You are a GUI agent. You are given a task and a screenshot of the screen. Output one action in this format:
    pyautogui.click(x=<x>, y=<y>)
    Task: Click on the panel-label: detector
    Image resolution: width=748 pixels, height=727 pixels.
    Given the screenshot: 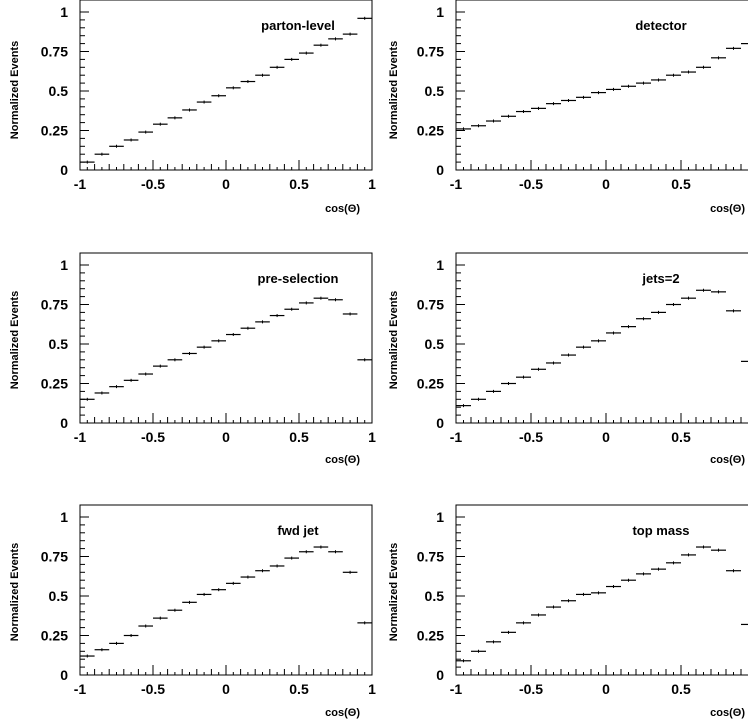 What is the action you would take?
    pyautogui.click(x=660, y=25)
    